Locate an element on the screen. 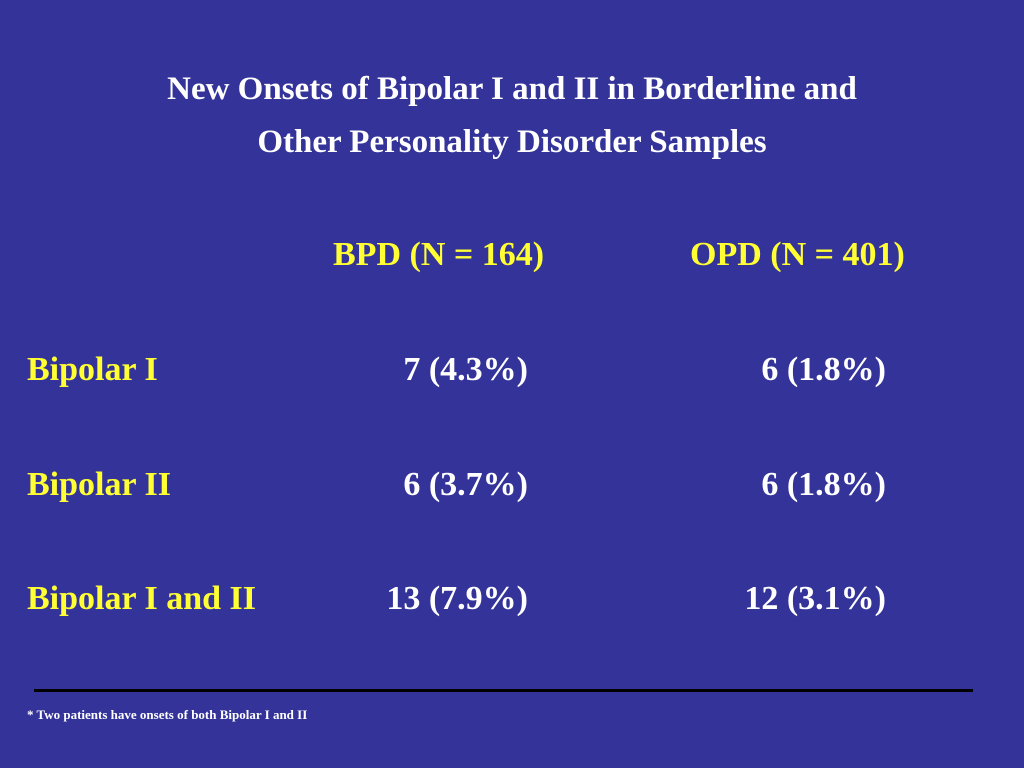  column-header-bpd: BPD (N = 164) is located at coordinates (439, 254).